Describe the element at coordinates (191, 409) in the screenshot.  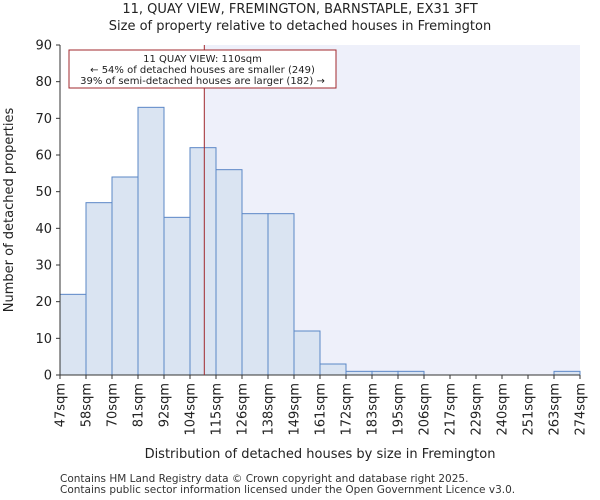
I see `x-tick-label-104sqm: 104sqm` at that location.